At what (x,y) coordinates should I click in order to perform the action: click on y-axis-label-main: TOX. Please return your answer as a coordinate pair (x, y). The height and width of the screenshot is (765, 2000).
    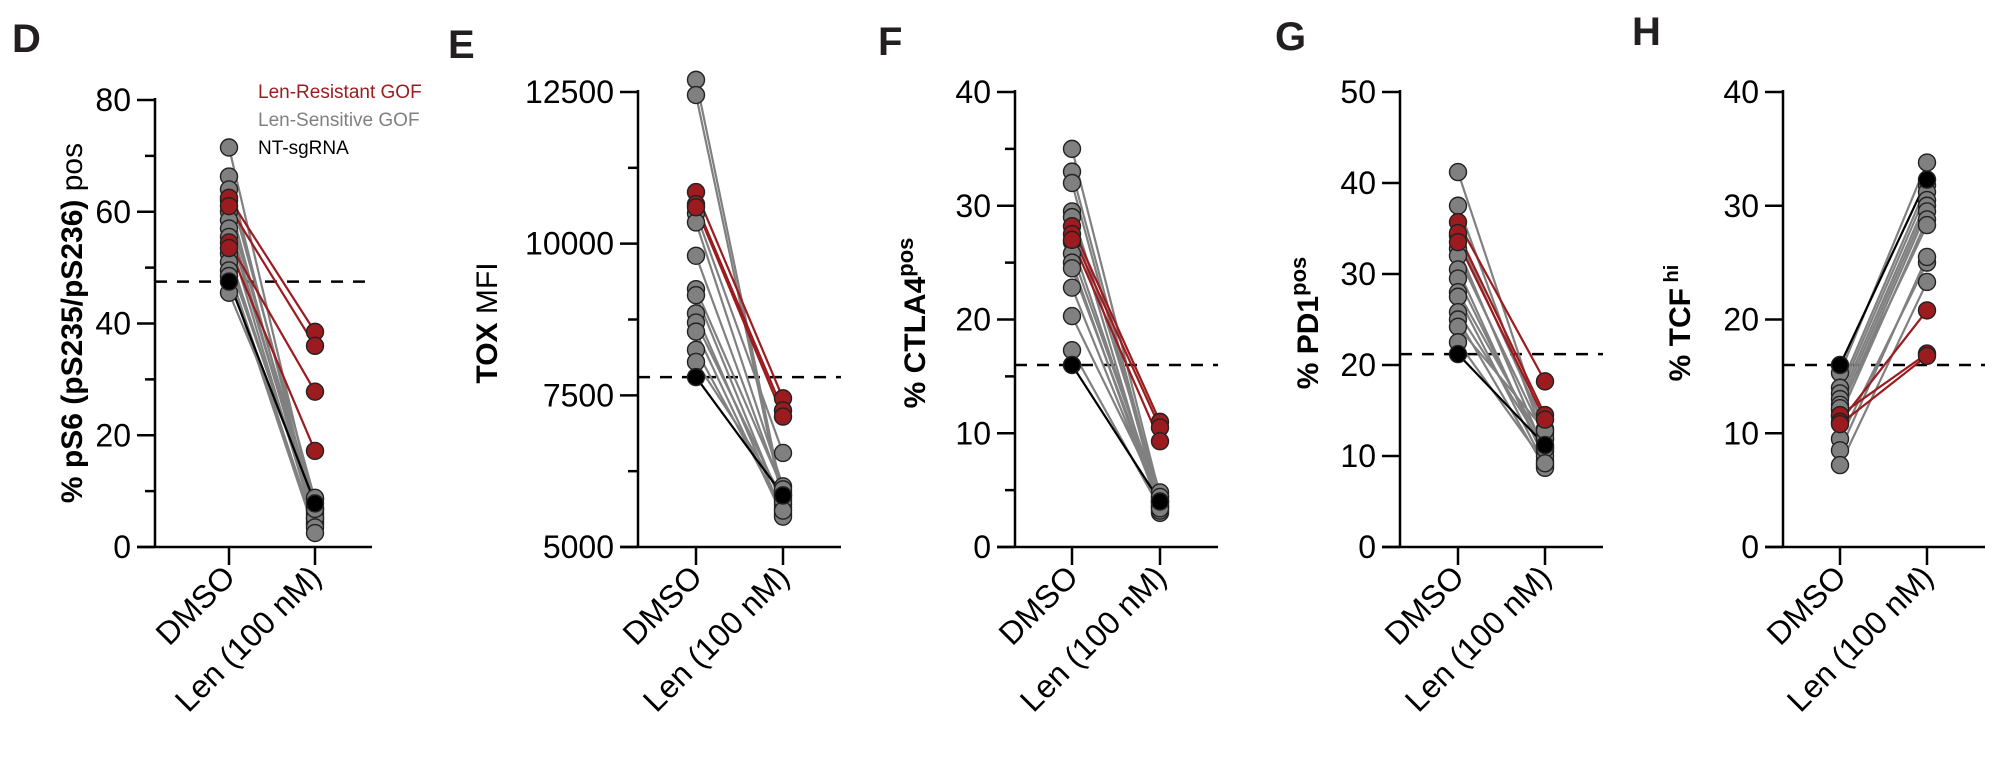
    Looking at the image, I should click on (487, 352).